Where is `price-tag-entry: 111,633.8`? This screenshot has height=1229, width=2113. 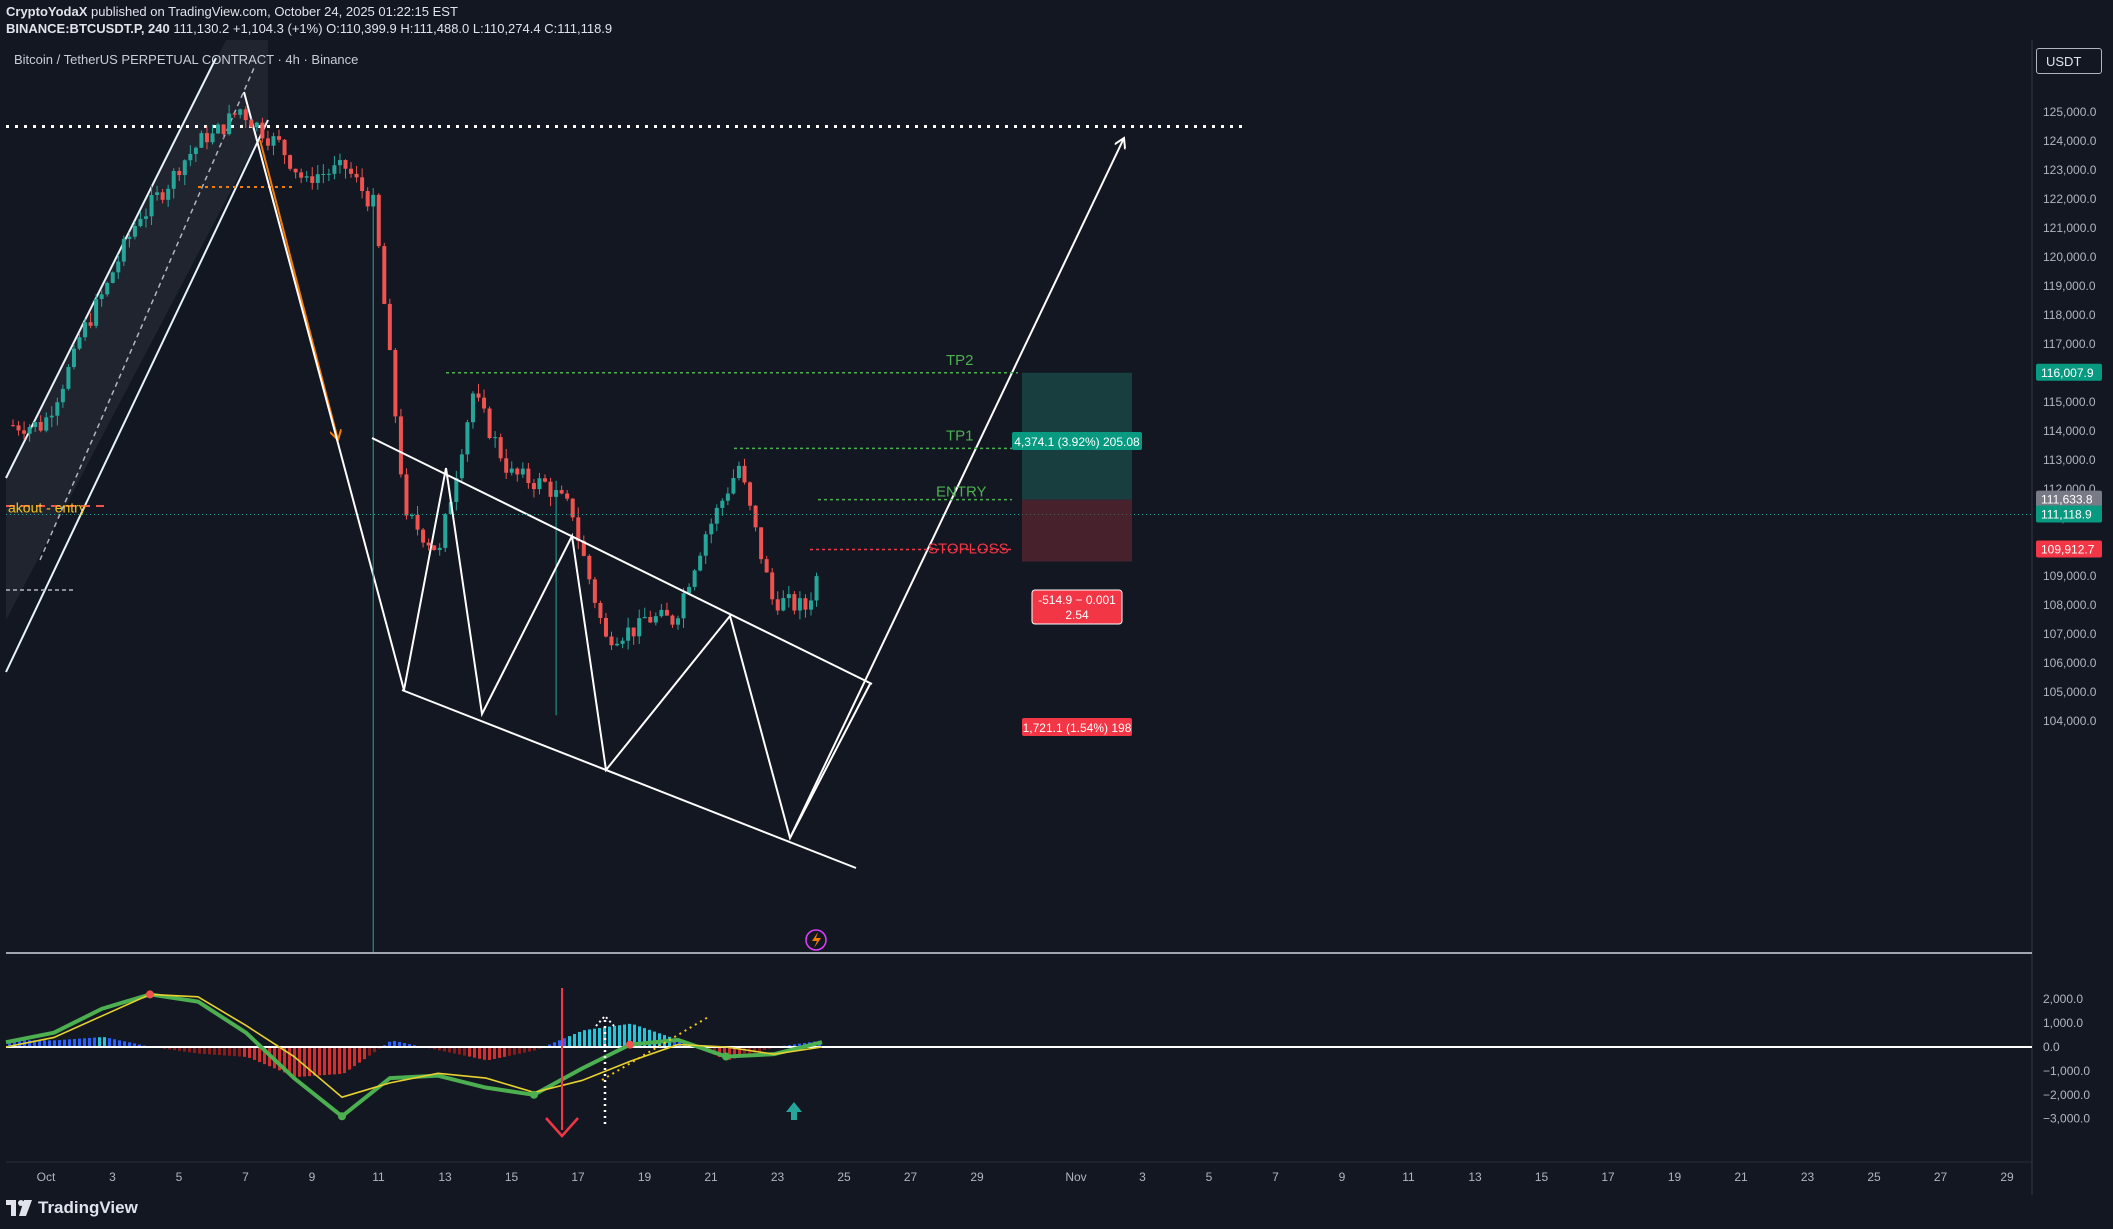
price-tag-entry: 111,633.8 is located at coordinates (2069, 499).